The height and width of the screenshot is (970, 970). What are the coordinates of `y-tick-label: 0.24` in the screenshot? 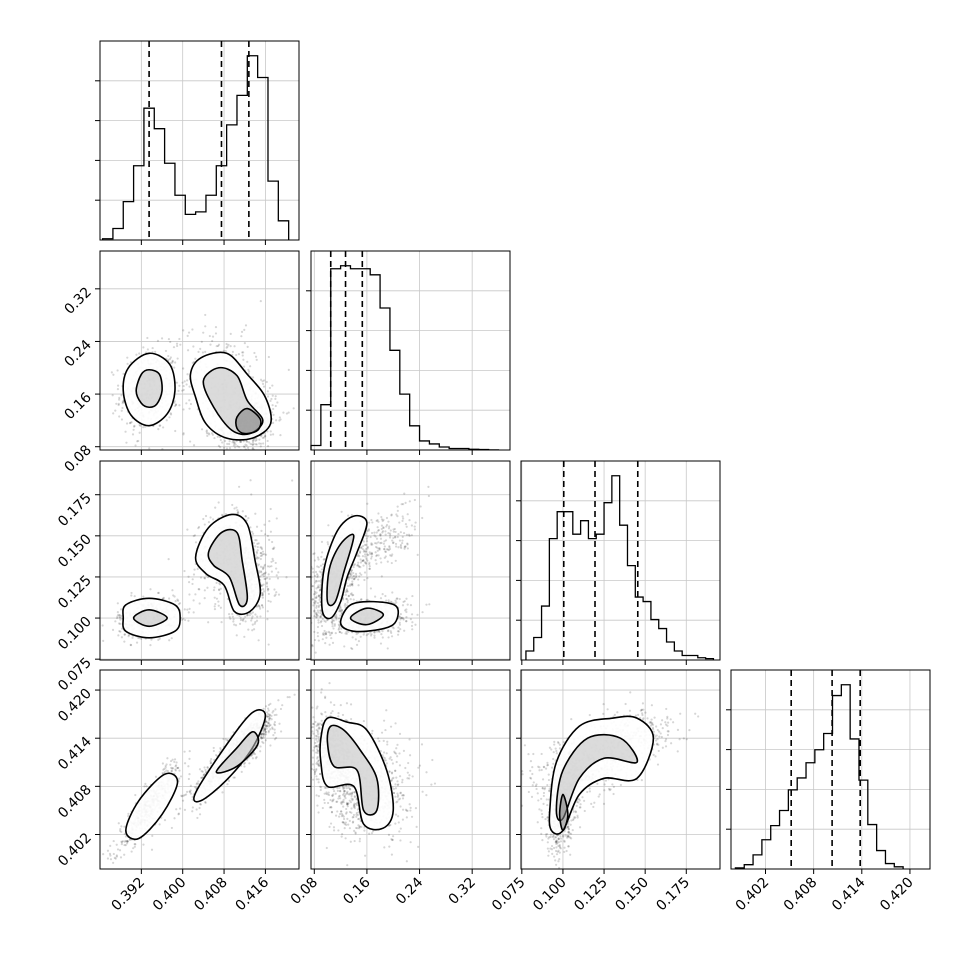 It's located at (77, 353).